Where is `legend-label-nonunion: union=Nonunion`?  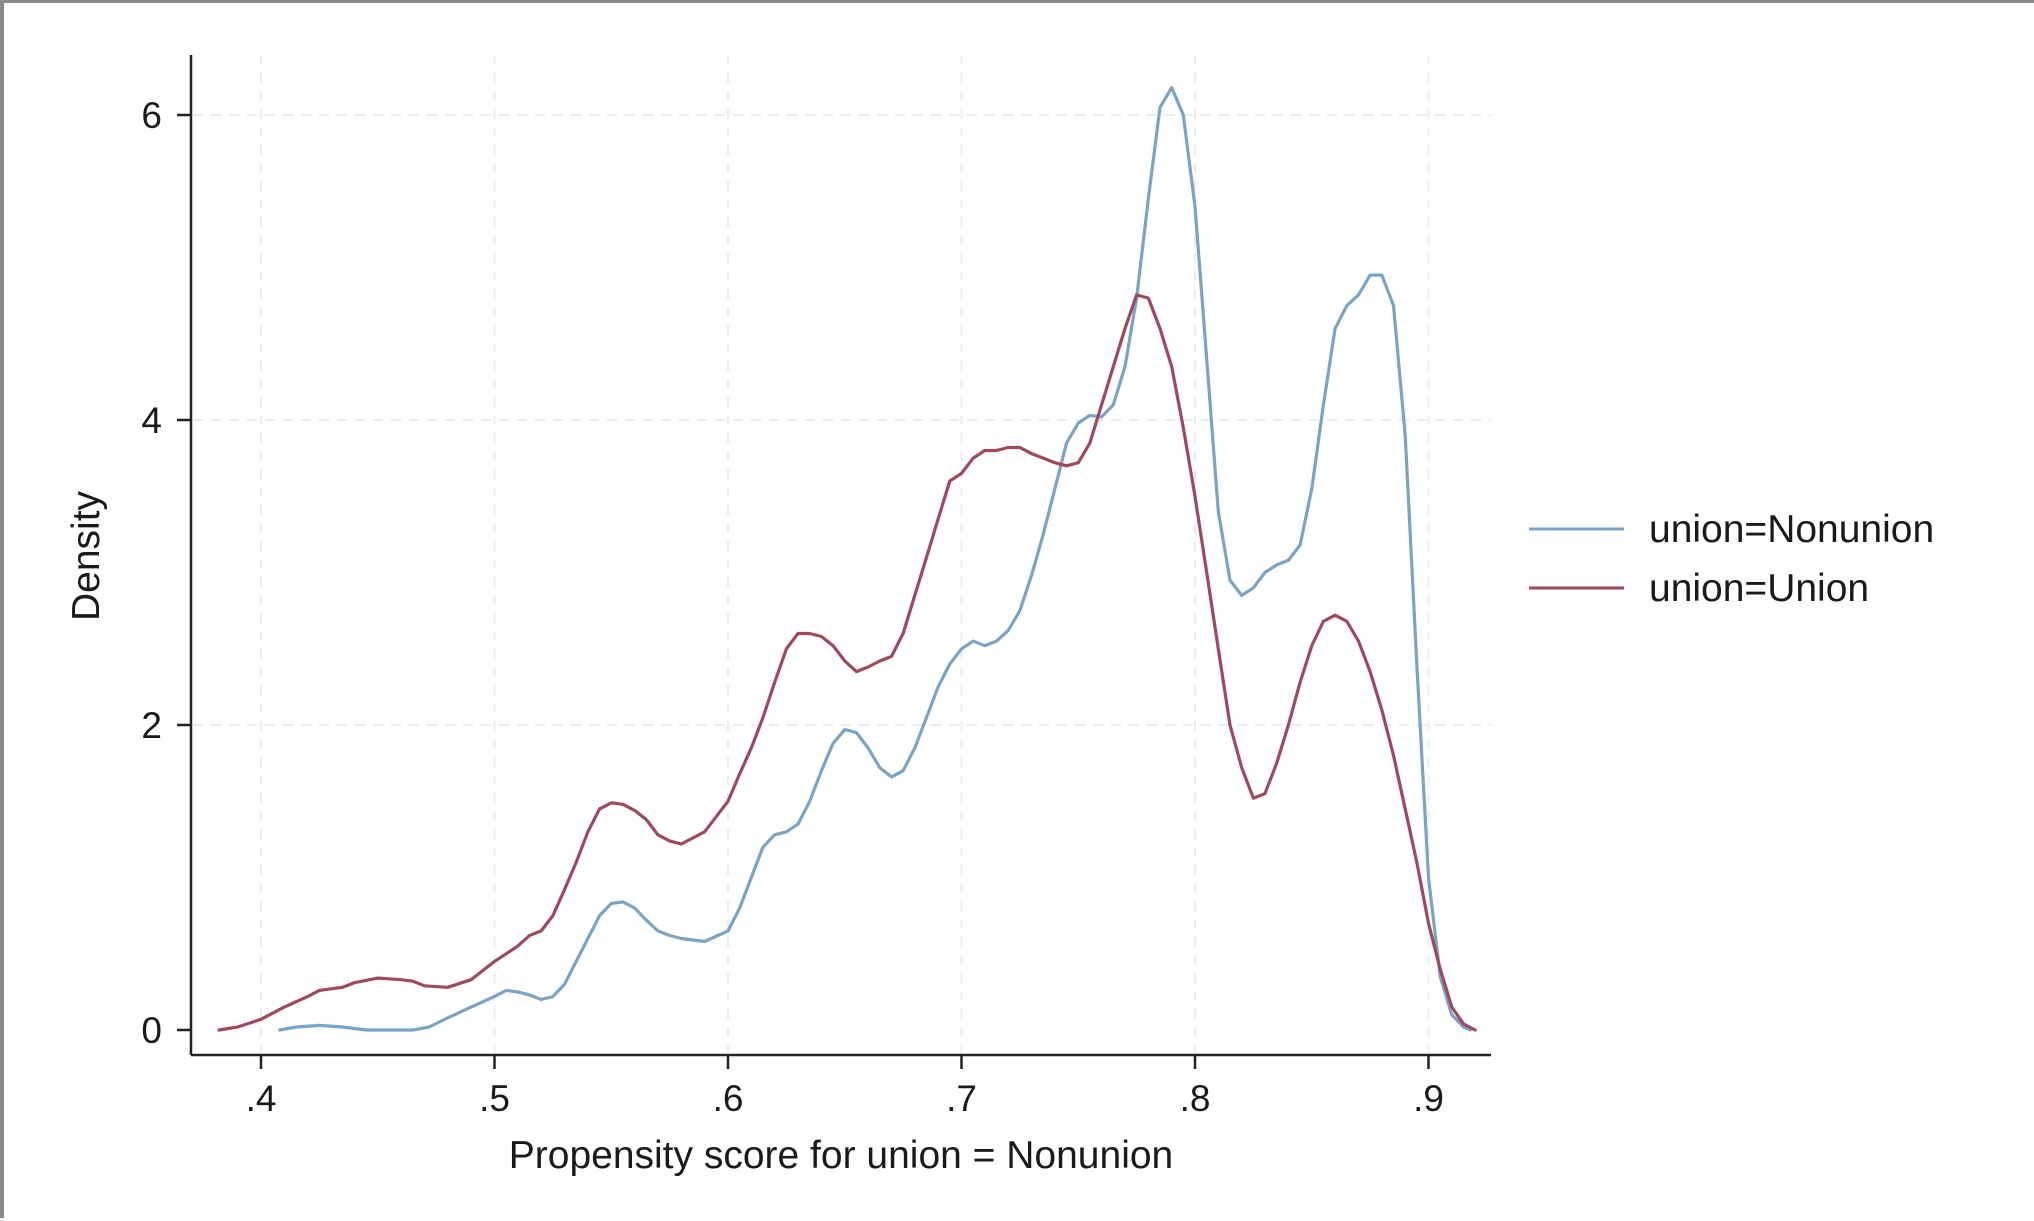 legend-label-nonunion: union=Nonunion is located at coordinates (1791, 529).